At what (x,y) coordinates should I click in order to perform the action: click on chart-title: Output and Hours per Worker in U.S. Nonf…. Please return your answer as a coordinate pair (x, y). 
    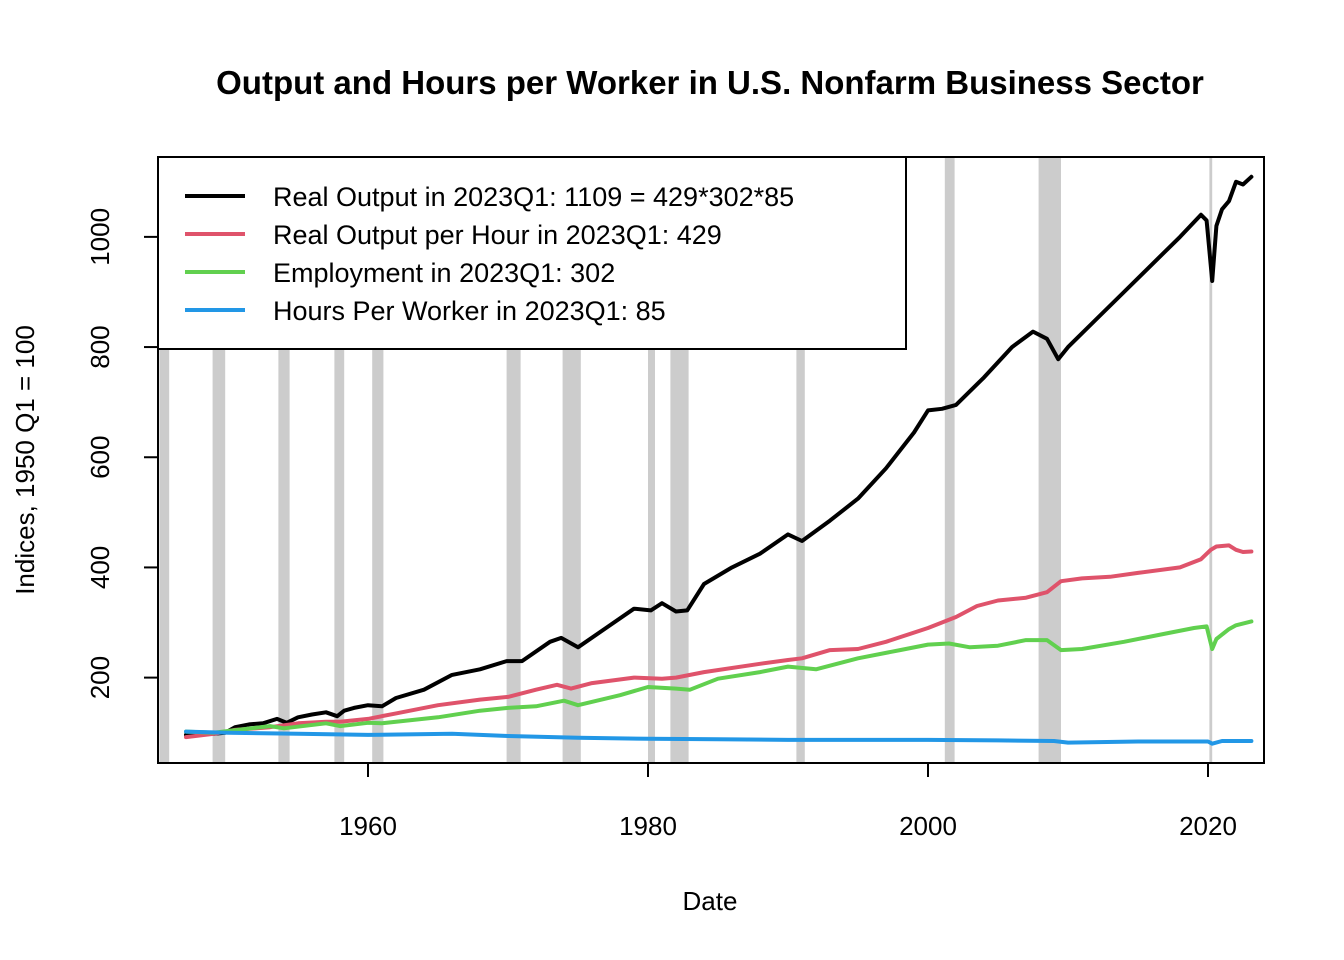
    Looking at the image, I should click on (710, 82).